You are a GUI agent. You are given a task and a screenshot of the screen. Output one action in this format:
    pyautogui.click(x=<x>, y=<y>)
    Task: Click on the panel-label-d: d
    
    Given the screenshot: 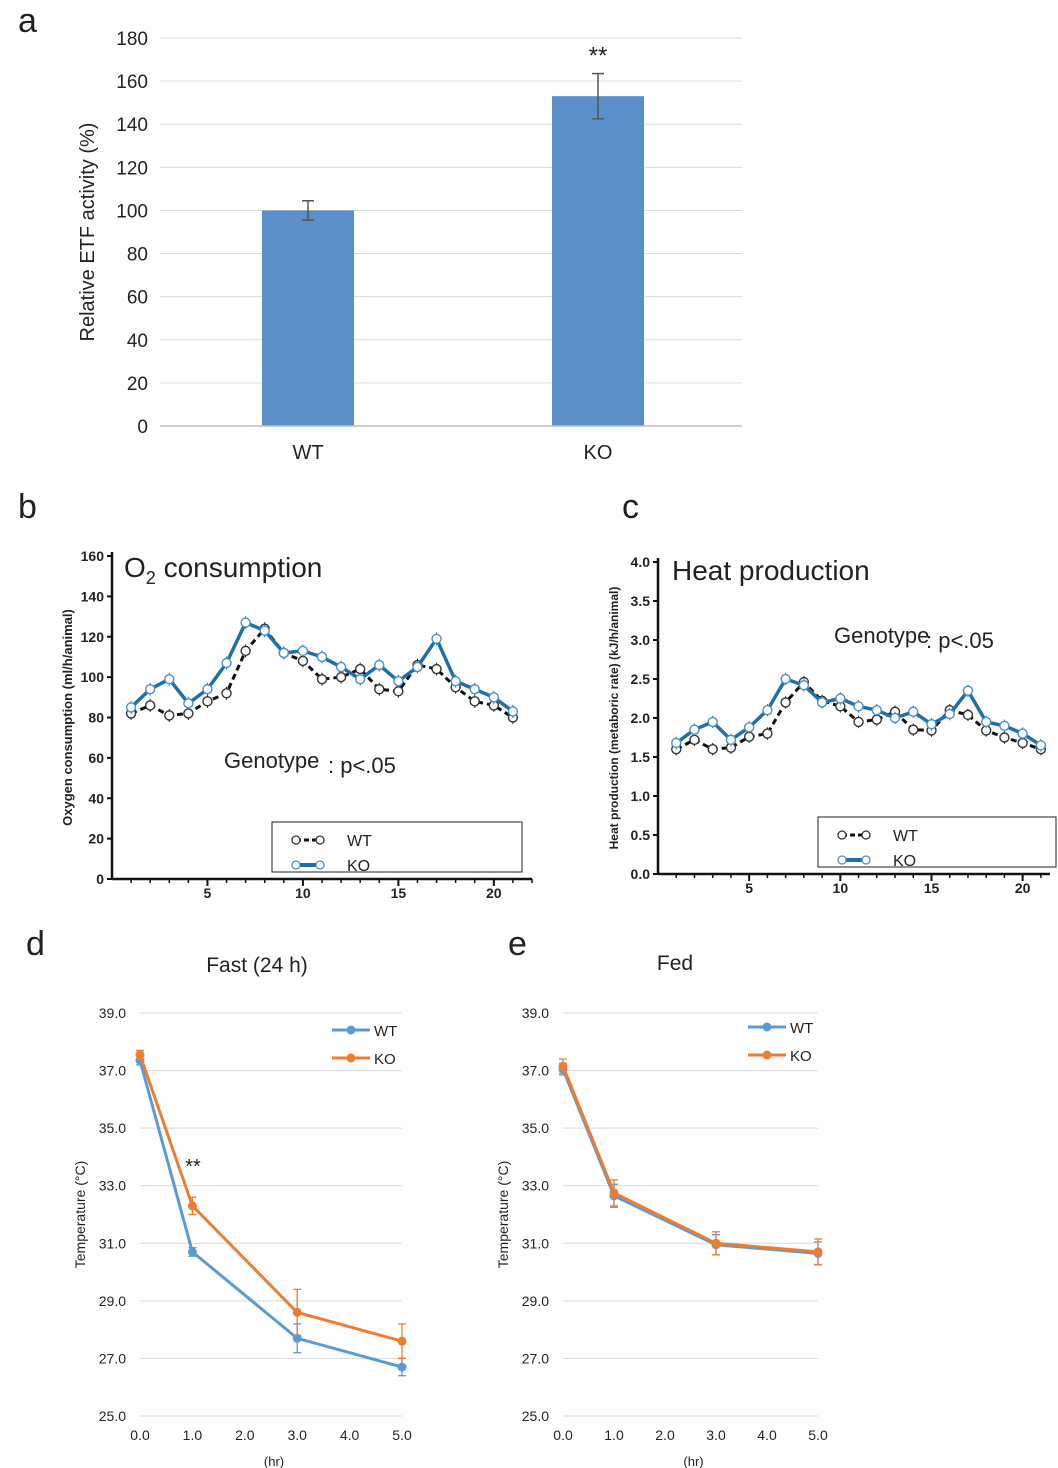 What is the action you would take?
    pyautogui.click(x=35, y=944)
    